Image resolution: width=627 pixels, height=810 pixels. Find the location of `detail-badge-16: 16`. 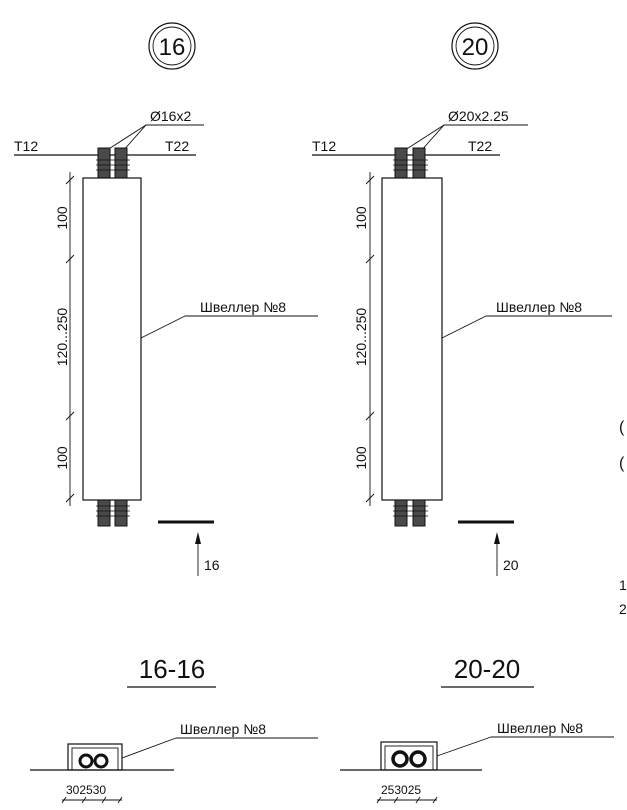

detail-badge-16: 16 is located at coordinates (172, 46).